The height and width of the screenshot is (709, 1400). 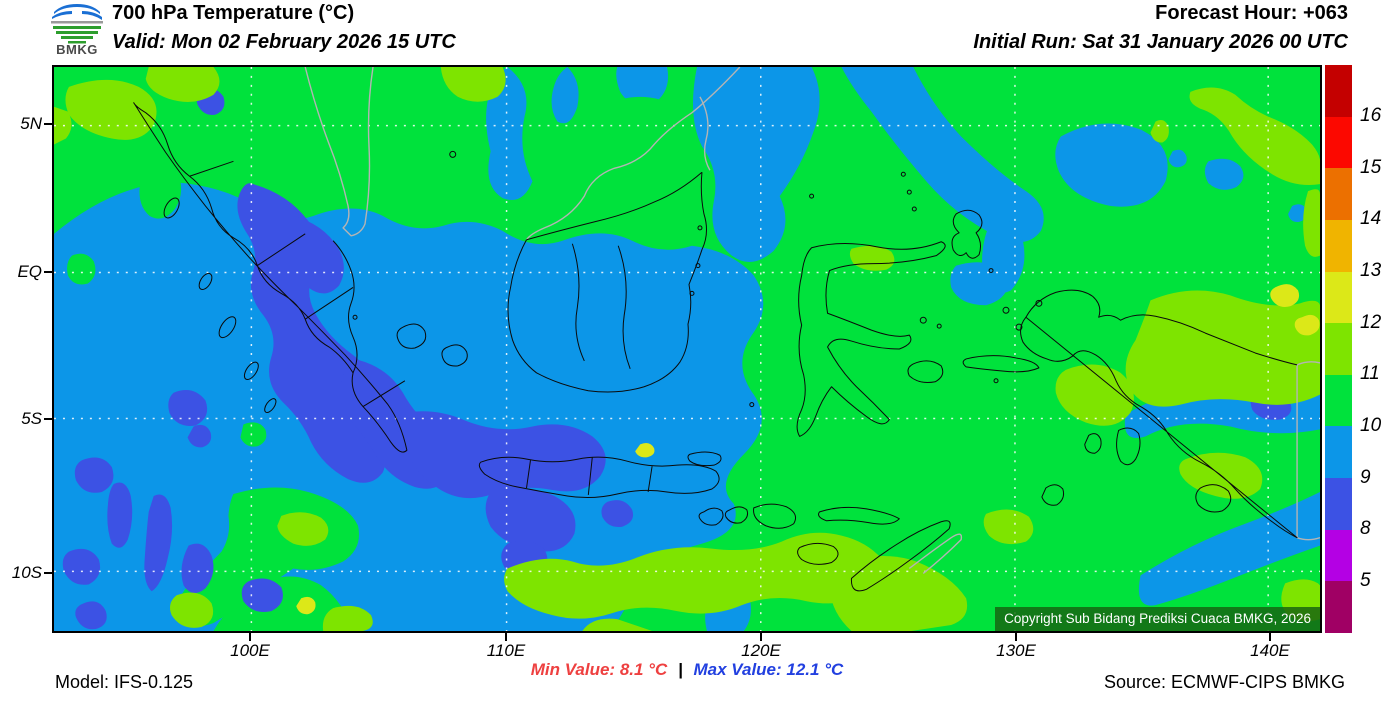 I want to click on page-title: 700 hPa Temperature (°C), so click(x=233, y=13).